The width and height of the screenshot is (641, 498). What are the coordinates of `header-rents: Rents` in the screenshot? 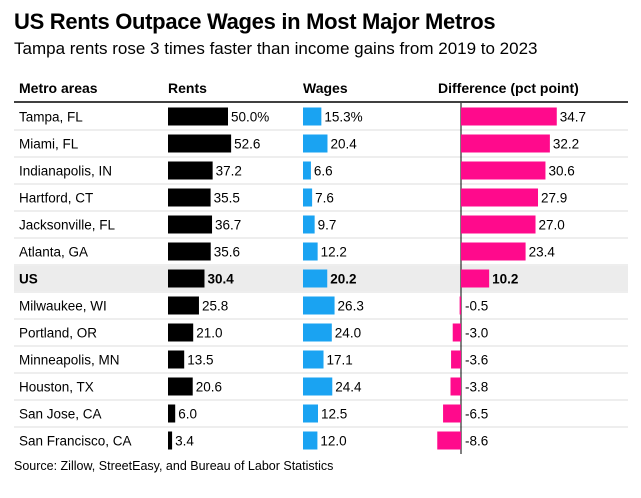 It's located at (187, 88).